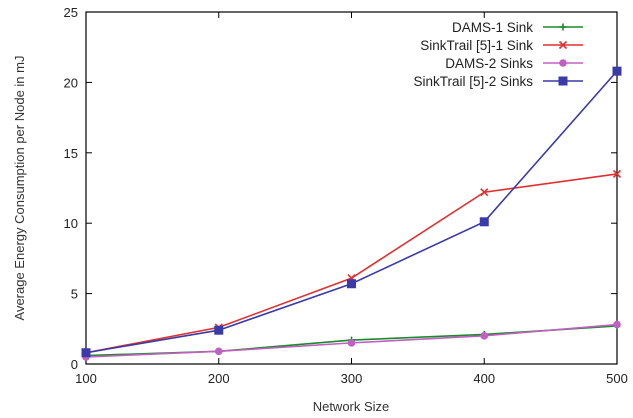 The height and width of the screenshot is (418, 633). Describe the element at coordinates (492, 27) in the screenshot. I see `legend-entry-label: DAMS-1 Sink` at that location.